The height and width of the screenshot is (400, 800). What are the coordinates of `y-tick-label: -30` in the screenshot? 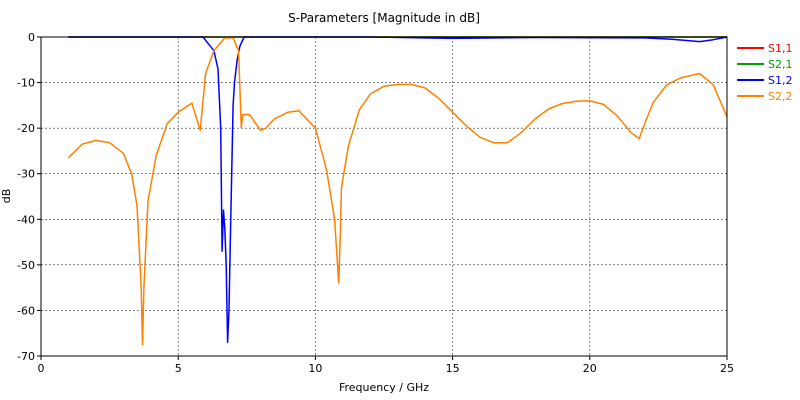 It's located at (26, 174).